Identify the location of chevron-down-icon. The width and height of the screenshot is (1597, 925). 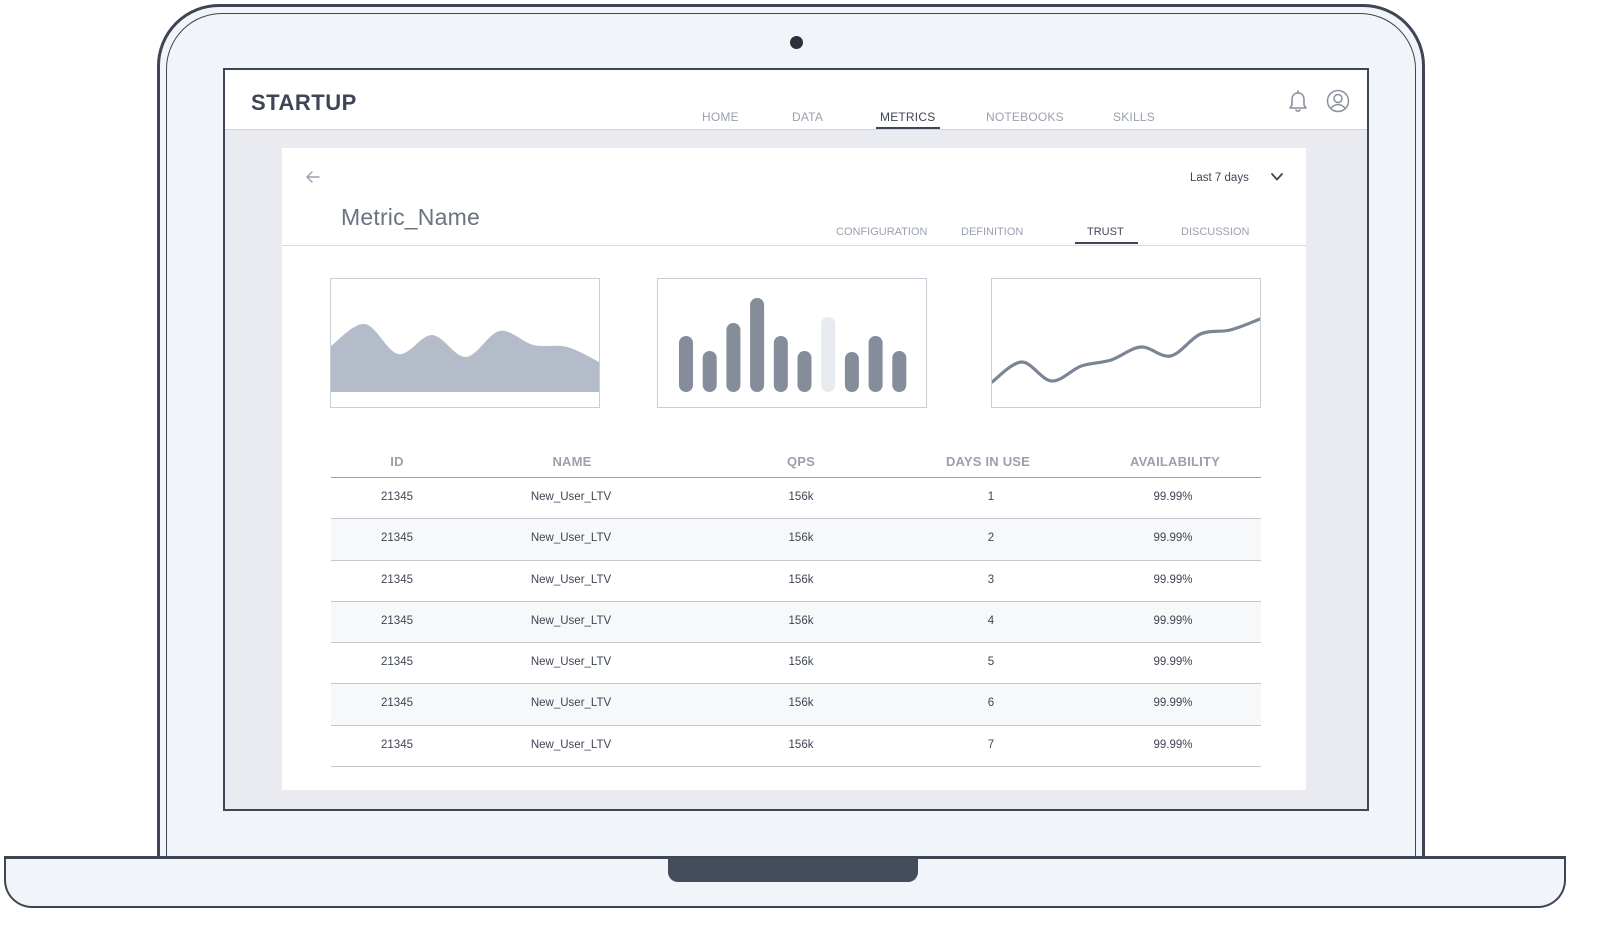
(1277, 177).